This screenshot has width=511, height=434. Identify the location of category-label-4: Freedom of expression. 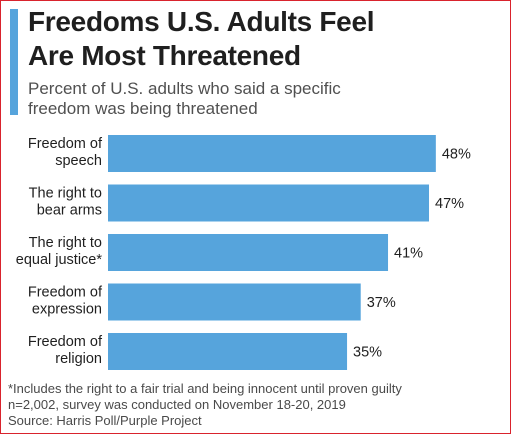
(65, 301).